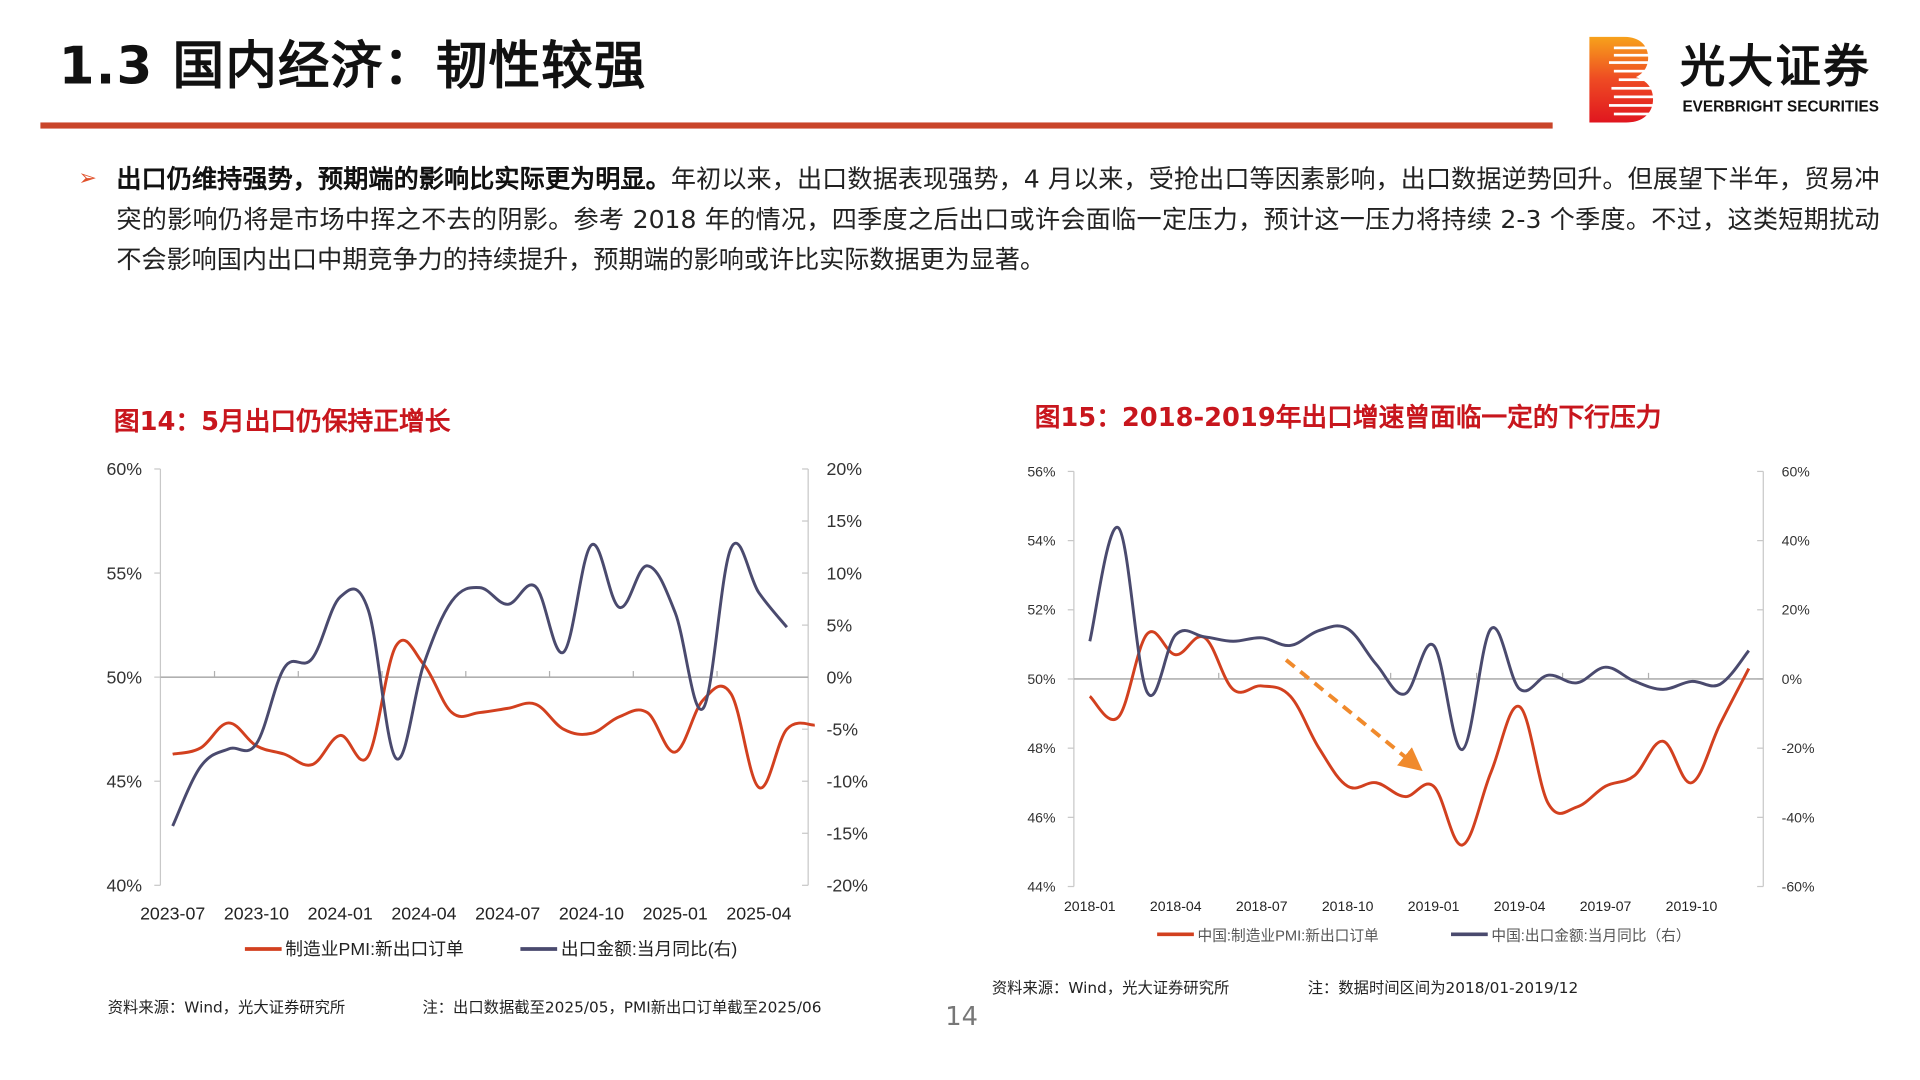 The width and height of the screenshot is (1920, 1080). Describe the element at coordinates (758, 914) in the screenshot. I see `x-tick-label: 2025-04` at that location.